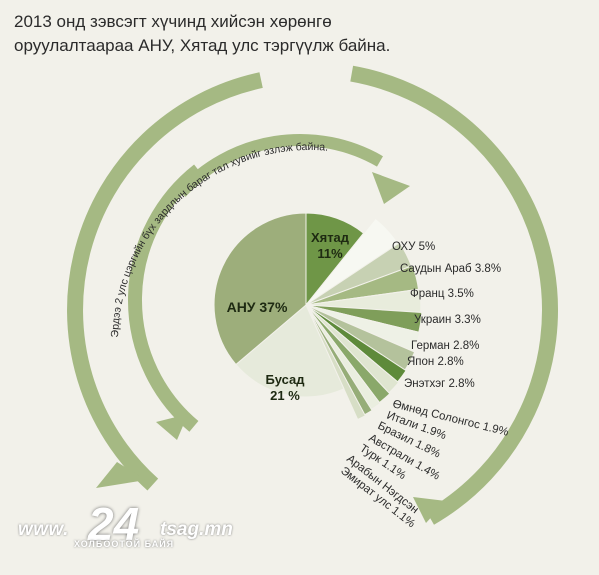 The image size is (599, 575). I want to click on slice-label-major: Хятад 11%, so click(330, 245).